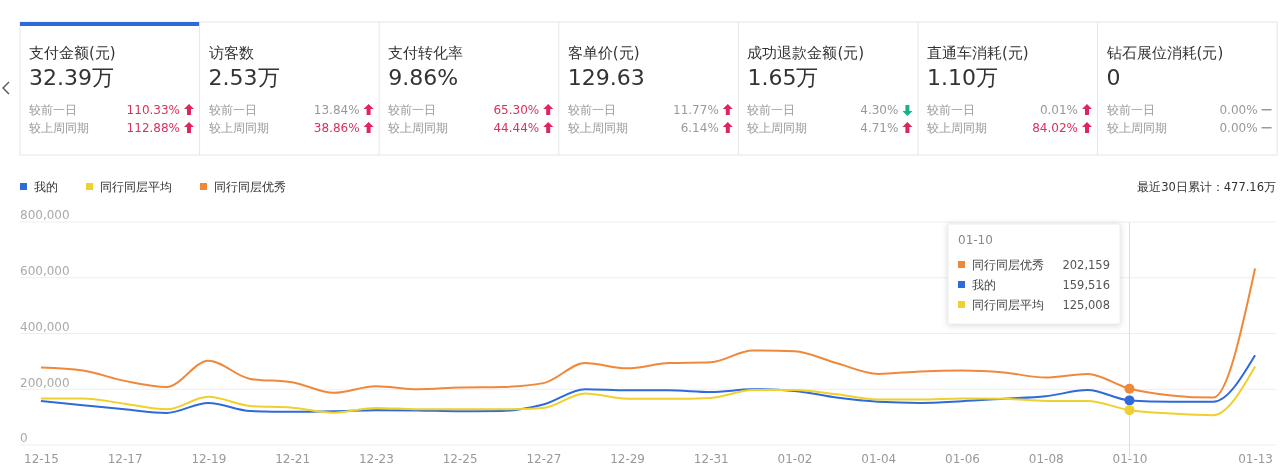 The width and height of the screenshot is (1288, 471). Describe the element at coordinates (45, 215) in the screenshot. I see `y-tick-label: 800,000` at that location.